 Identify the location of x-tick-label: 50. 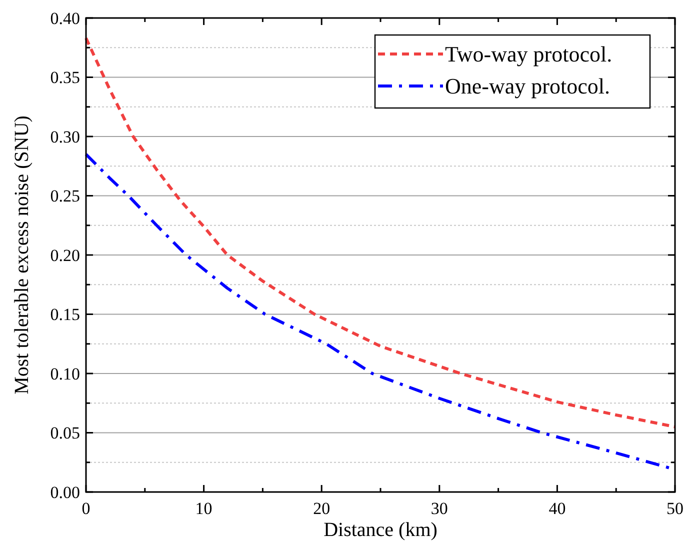
(675, 508).